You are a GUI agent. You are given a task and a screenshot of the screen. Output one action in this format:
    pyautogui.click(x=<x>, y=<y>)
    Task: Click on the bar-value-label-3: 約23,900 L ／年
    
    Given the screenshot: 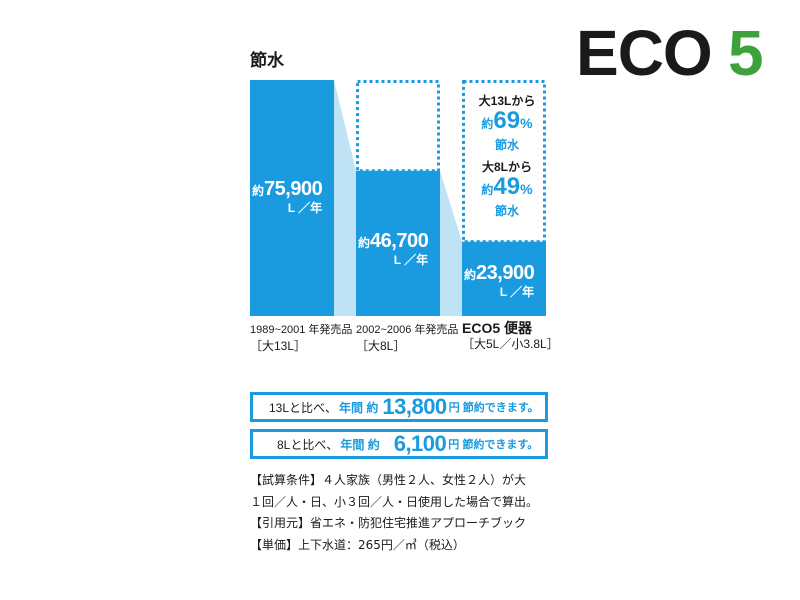 What is the action you would take?
    pyautogui.click(x=499, y=281)
    